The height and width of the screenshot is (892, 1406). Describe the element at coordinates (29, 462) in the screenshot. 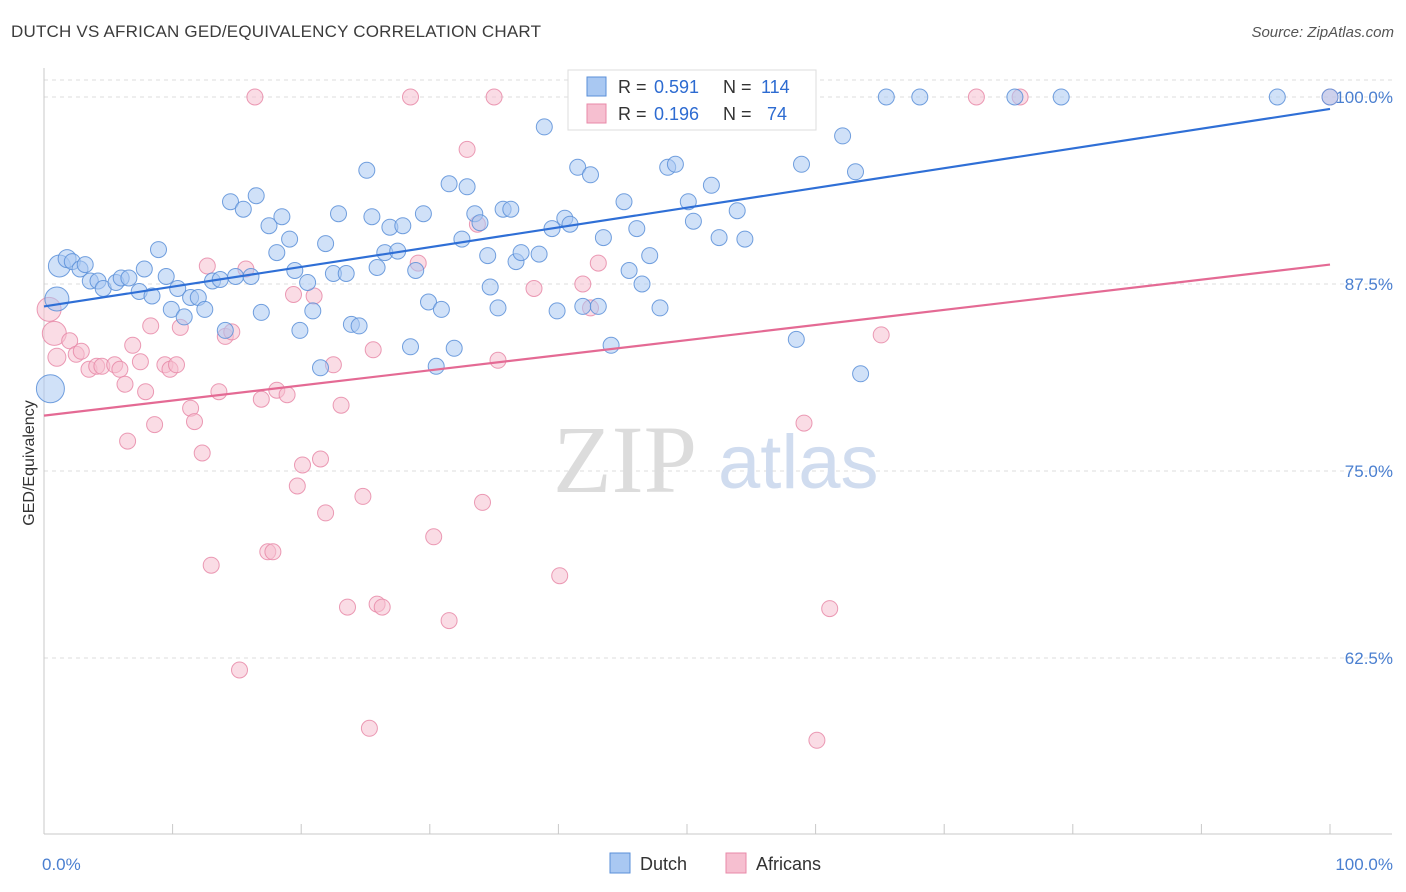

I see `y-axis-label: GED/Equivalency` at that location.